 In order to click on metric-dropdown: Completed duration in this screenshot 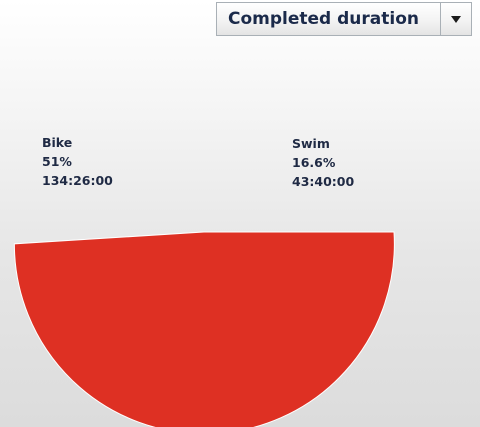, I will do `click(344, 19)`.